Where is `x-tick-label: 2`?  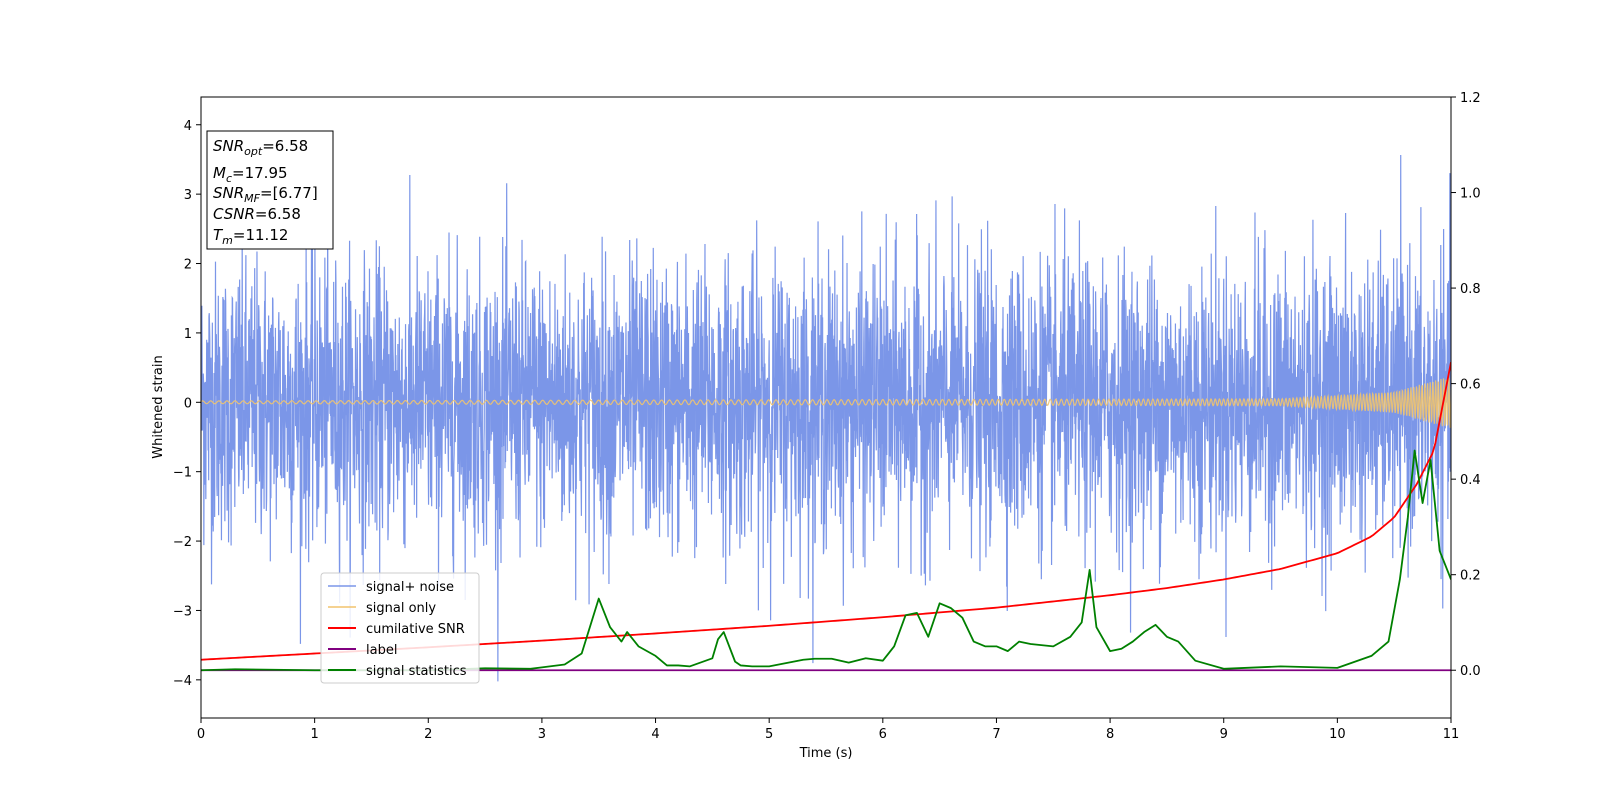
x-tick-label: 2 is located at coordinates (428, 734).